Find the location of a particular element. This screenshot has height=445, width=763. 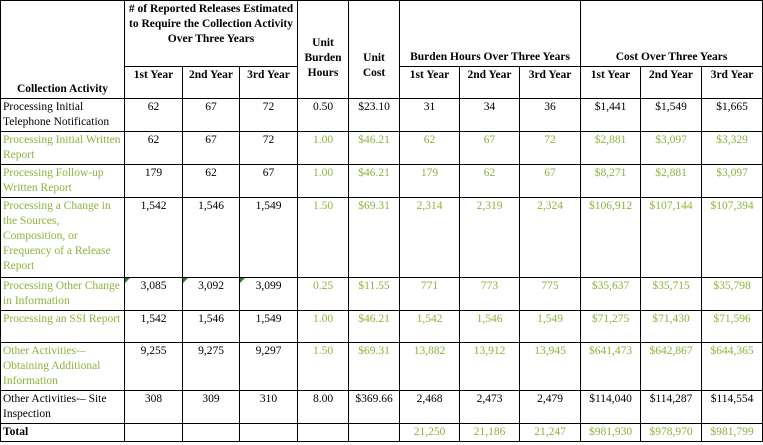

releases-cell: 9,297 is located at coordinates (268, 366).